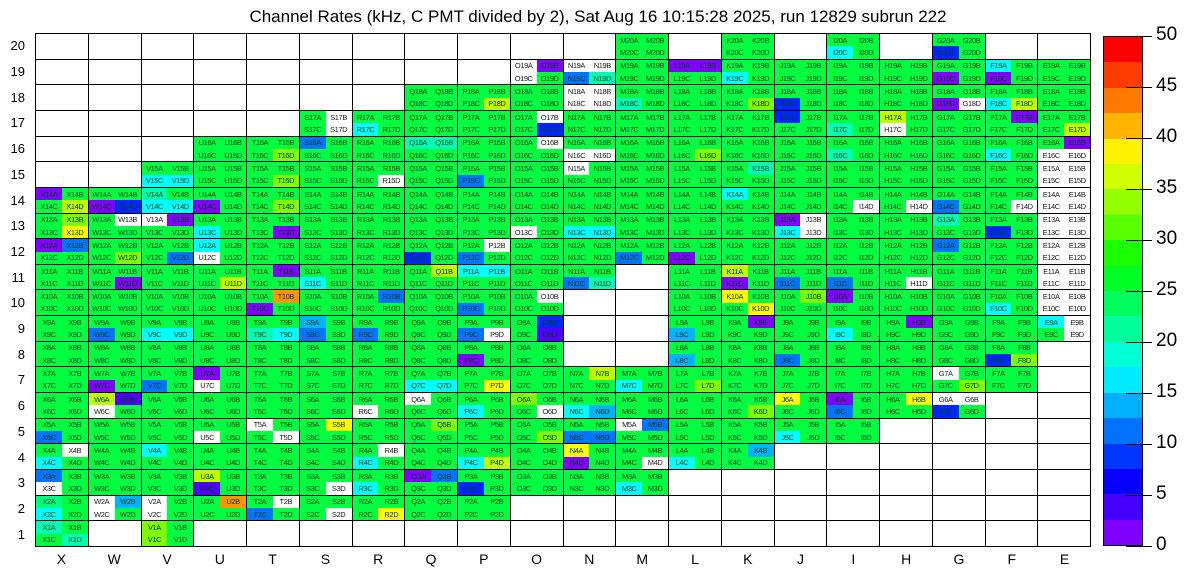 The height and width of the screenshot is (572, 1196). What do you see at coordinates (220, 380) in the screenshot?
I see `grid-module: U7A U7B U7C U7D` at bounding box center [220, 380].